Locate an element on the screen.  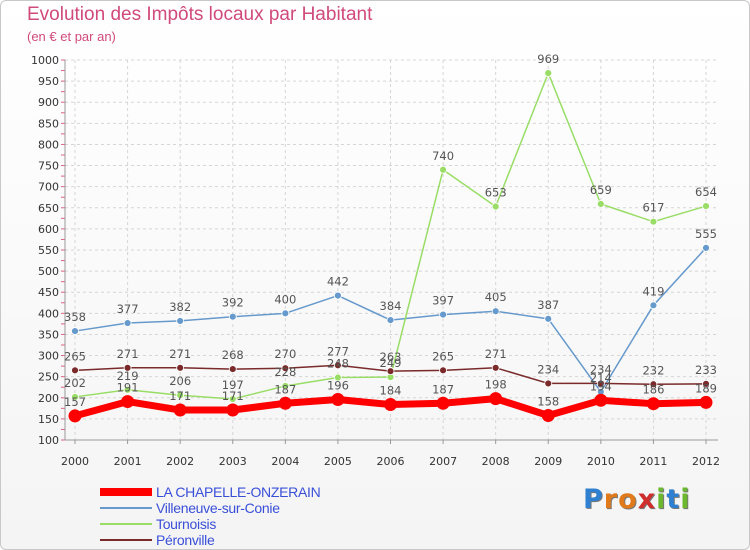
data-label-villeneuve-sur-conie: 392 is located at coordinates (233, 303).